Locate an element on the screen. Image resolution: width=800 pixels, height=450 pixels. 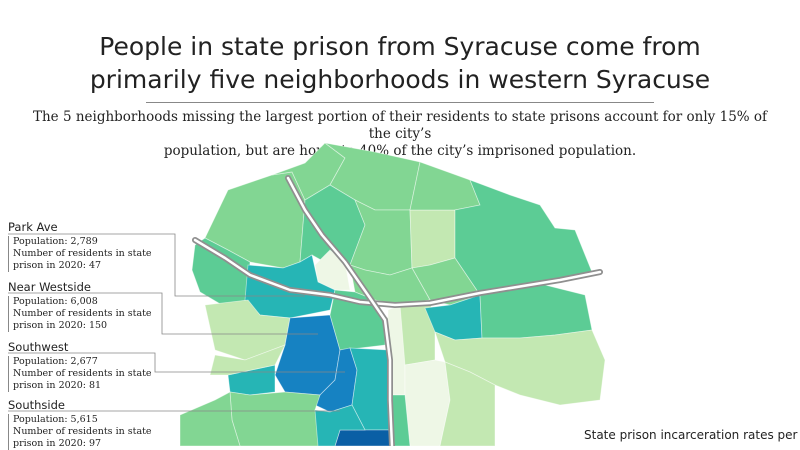
callout-park-ave-name: Park Ave is located at coordinates (33, 227).